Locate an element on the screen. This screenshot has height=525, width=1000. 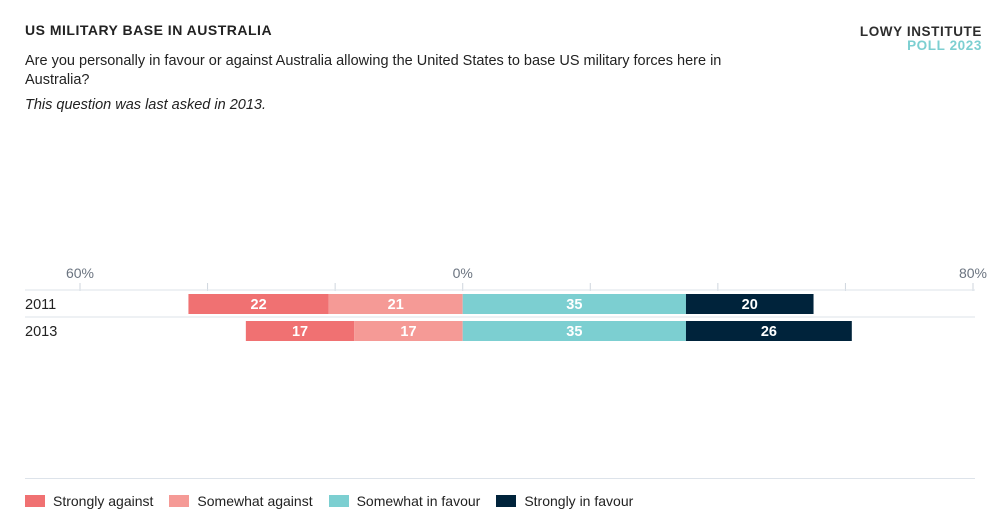
category-label: 2011 is located at coordinates (40, 305).